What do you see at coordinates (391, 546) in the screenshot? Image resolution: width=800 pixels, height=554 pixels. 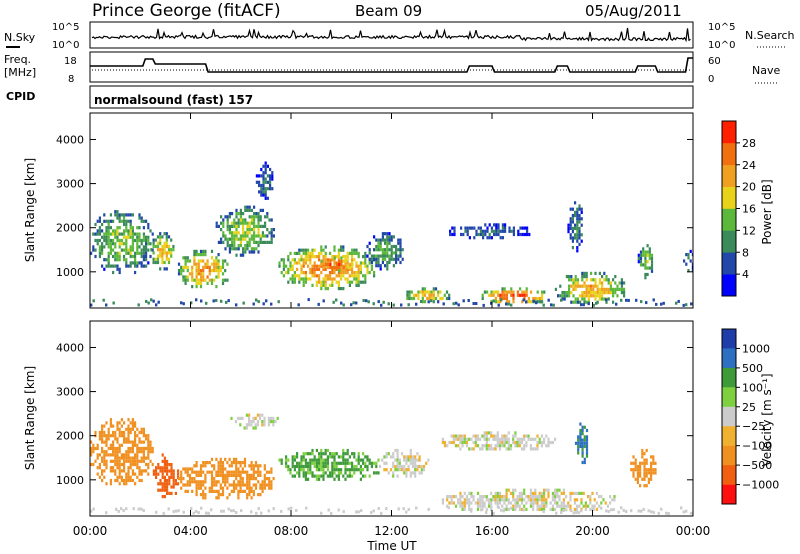 I see `time-axis-label: Time UT` at bounding box center [391, 546].